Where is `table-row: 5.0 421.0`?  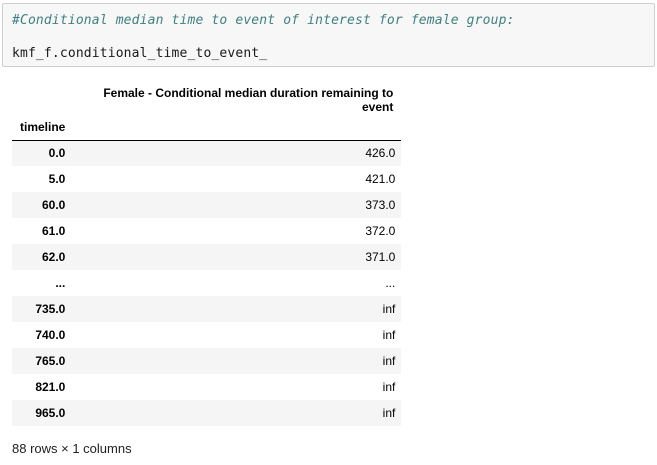 table-row: 5.0 421.0 is located at coordinates (207, 179).